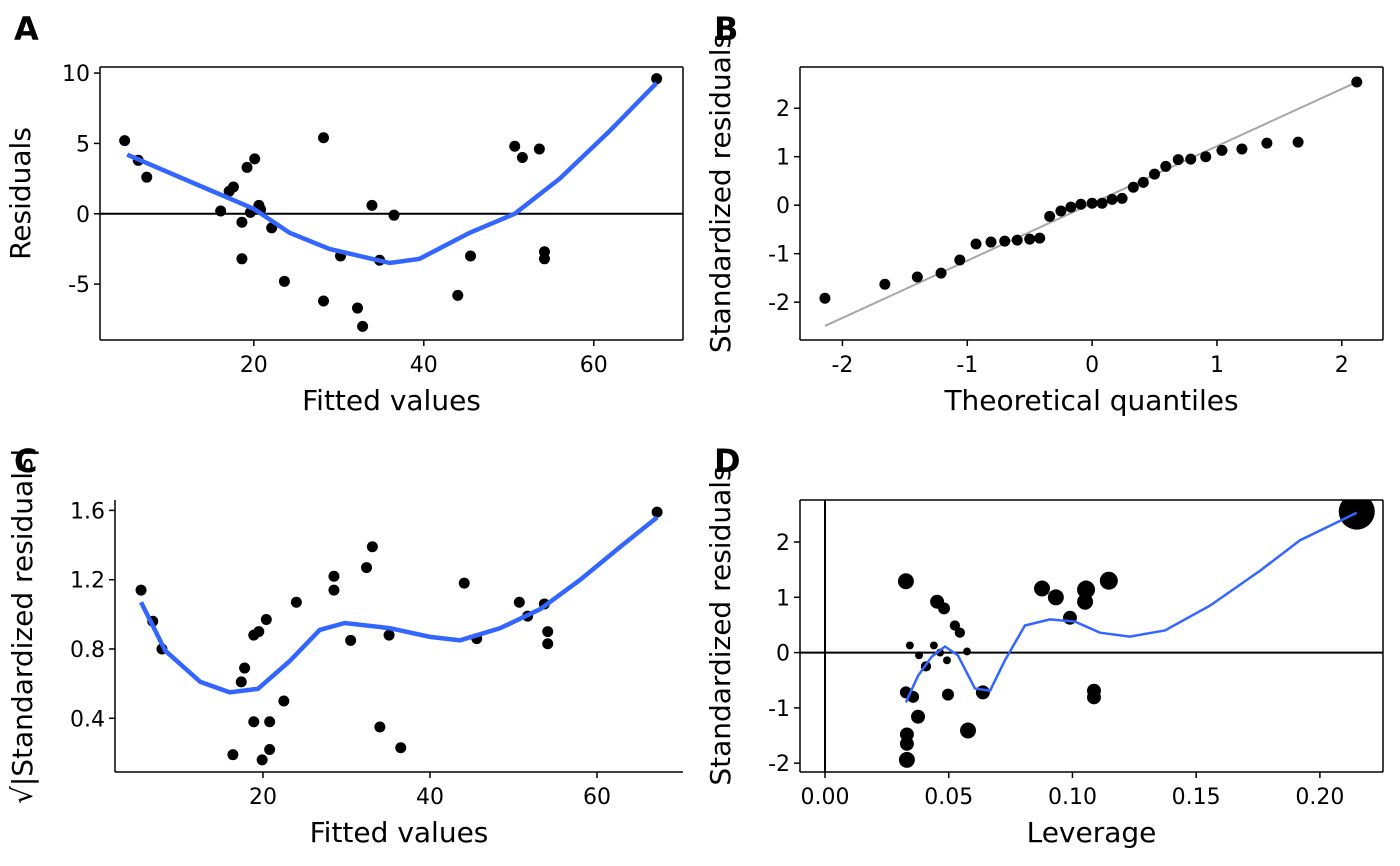 The height and width of the screenshot is (866, 1400). What do you see at coordinates (1090, 400) in the screenshot?
I see `x-axis-title: Theoretical quantiles` at bounding box center [1090, 400].